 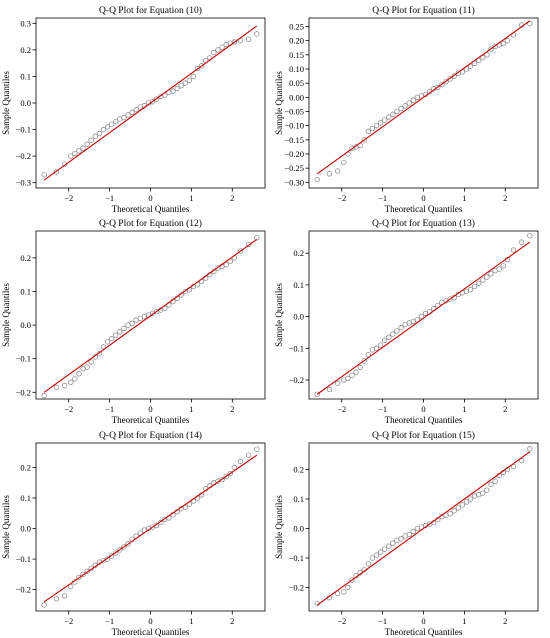 What do you see at coordinates (109, 198) in the screenshot?
I see `x-tick-label: −1` at bounding box center [109, 198].